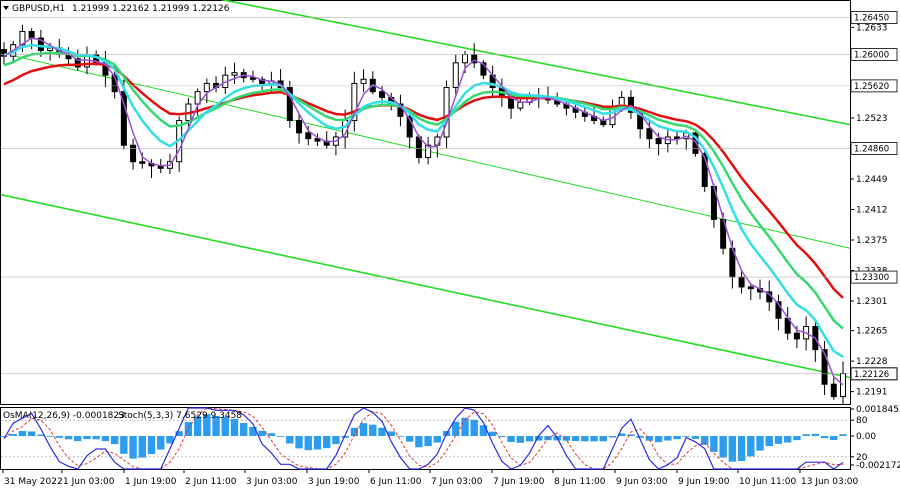 This screenshot has height=494, width=900. I want to click on y-tick-label: 1.2191, so click(872, 393).